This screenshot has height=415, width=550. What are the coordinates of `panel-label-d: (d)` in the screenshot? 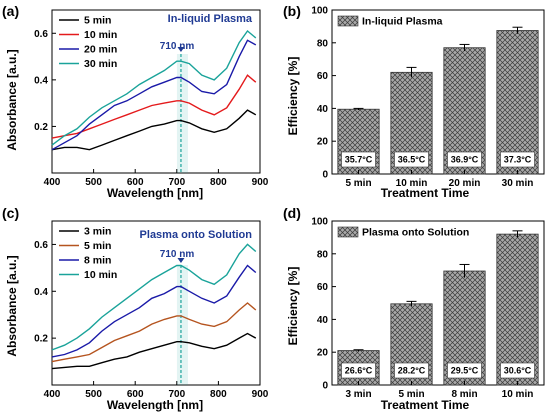 It's located at (292, 213).